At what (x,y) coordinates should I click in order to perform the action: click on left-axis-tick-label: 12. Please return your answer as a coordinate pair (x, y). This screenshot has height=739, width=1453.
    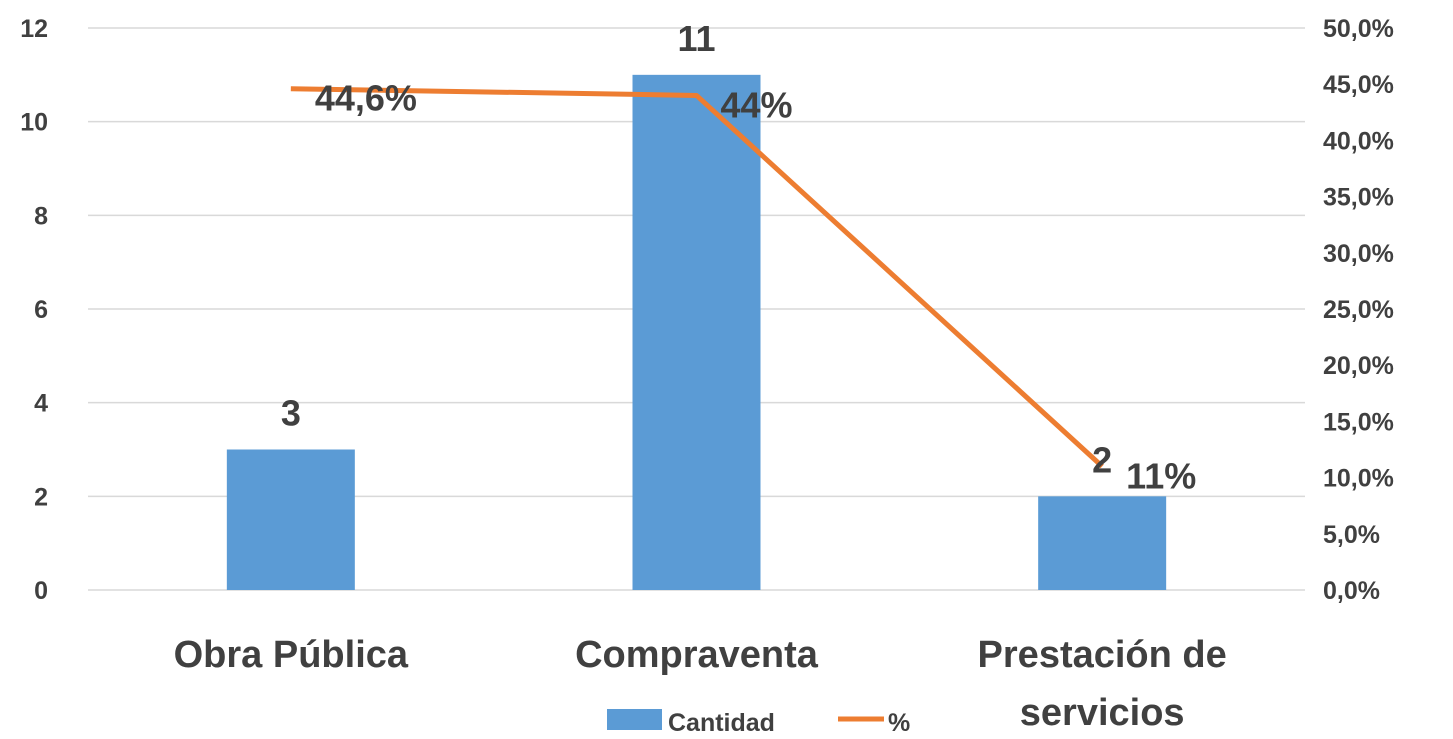
    Looking at the image, I should click on (34, 29).